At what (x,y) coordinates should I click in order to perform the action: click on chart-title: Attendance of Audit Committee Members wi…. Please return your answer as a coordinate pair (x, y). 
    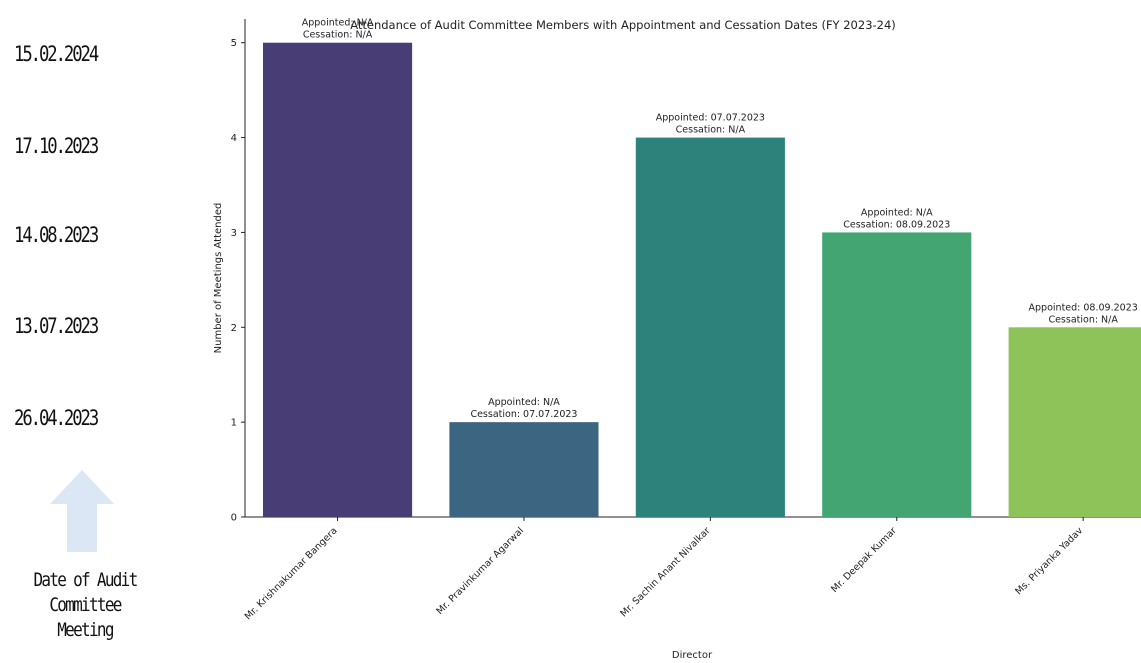
    Looking at the image, I should click on (623, 25).